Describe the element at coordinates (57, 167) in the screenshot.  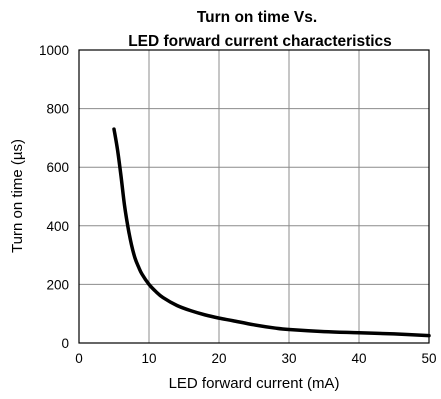
I see `y-tick-label: 600` at that location.